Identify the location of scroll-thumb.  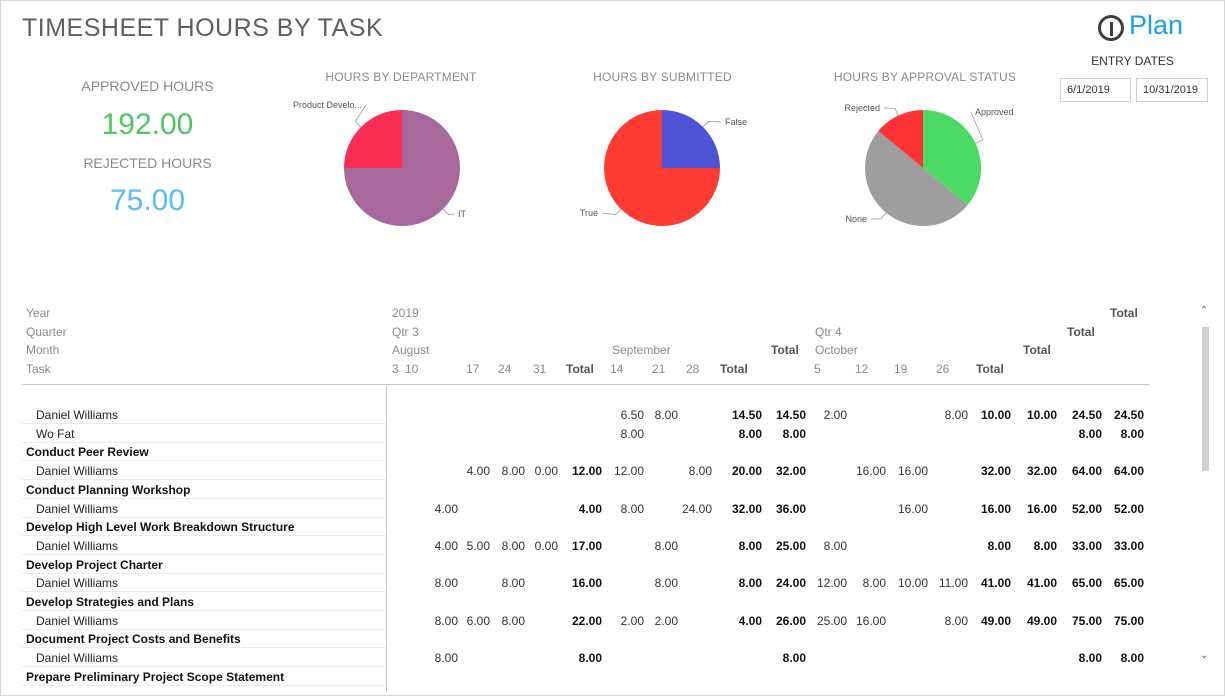
(1205, 399).